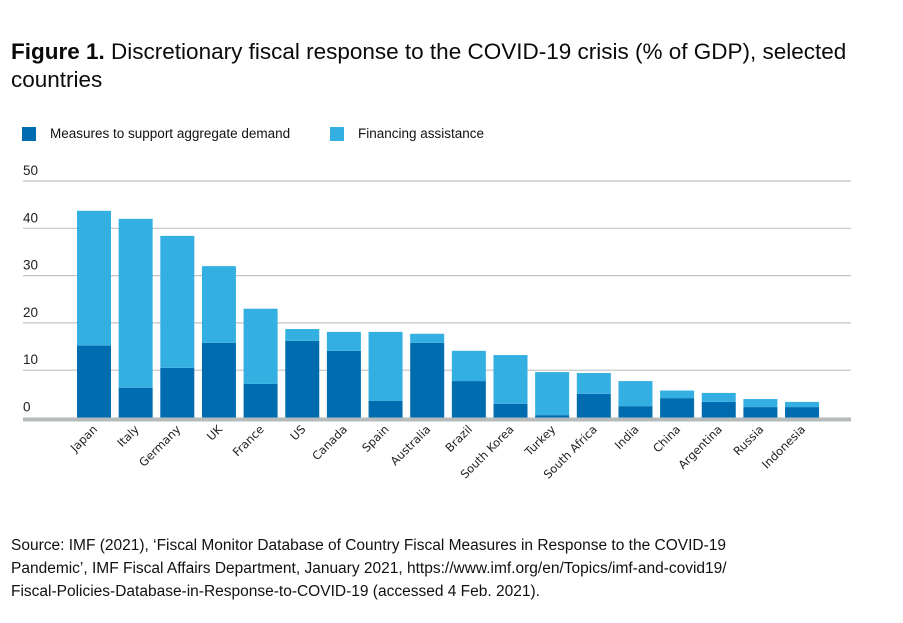 The image size is (903, 623). Describe the element at coordinates (159, 445) in the screenshot. I see `x-tick-label: Germany` at that location.